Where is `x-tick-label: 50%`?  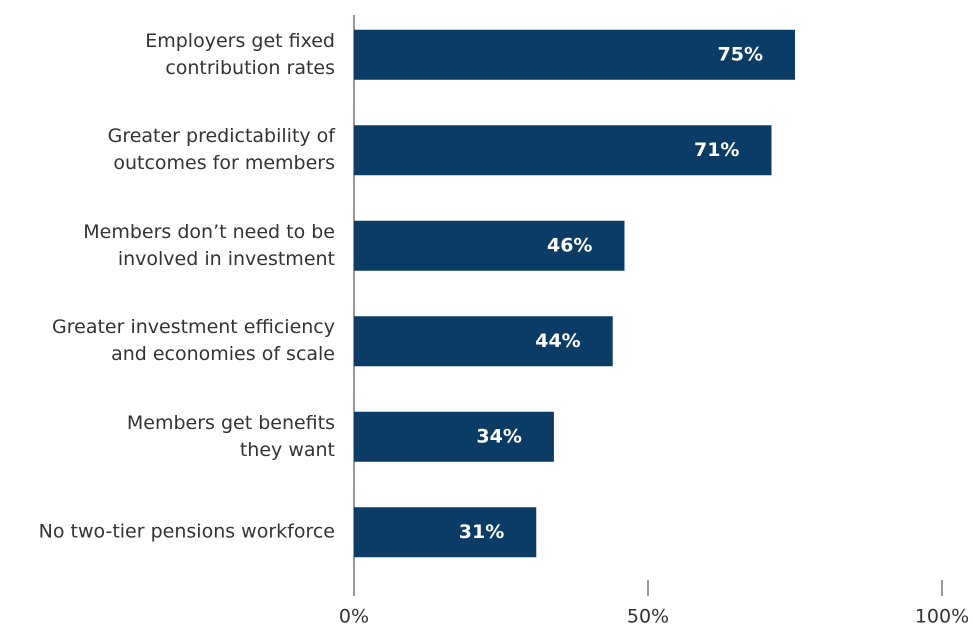 x-tick-label: 50% is located at coordinates (648, 616).